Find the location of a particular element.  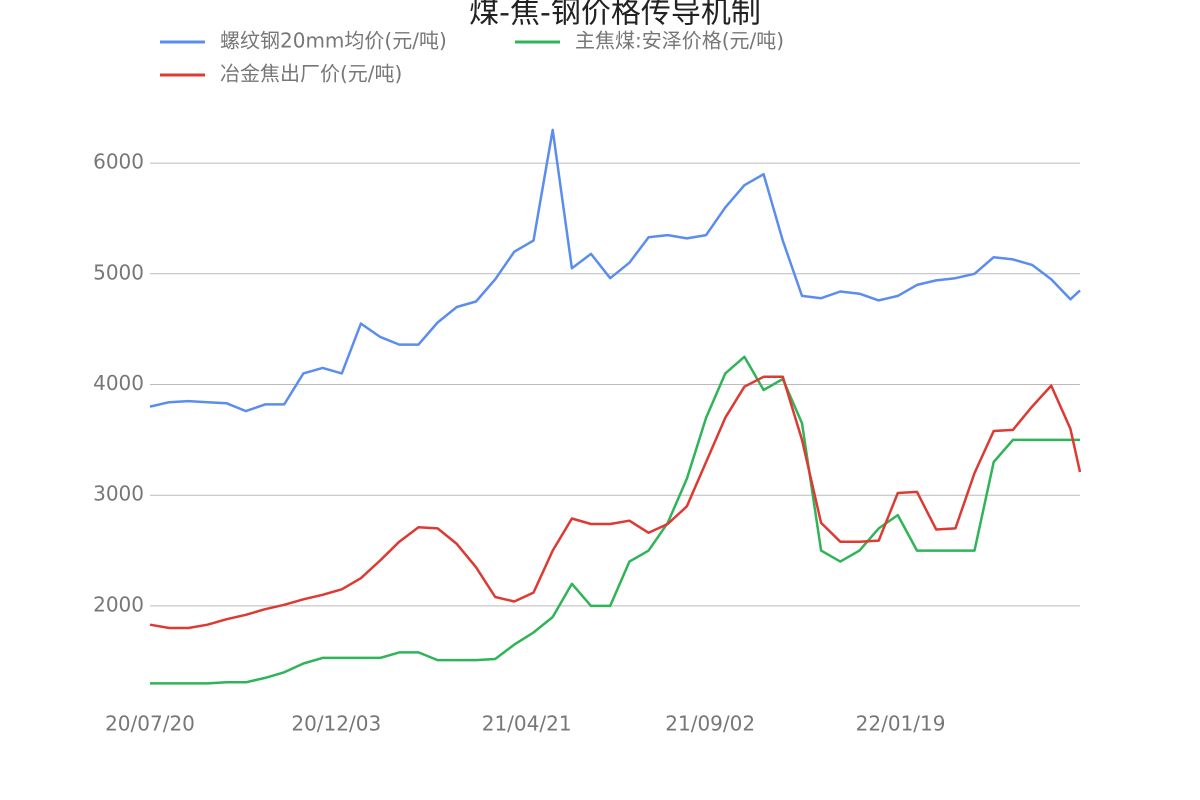

legend-label: 主焦煤:安泽价格(元/吨) is located at coordinates (679, 41).